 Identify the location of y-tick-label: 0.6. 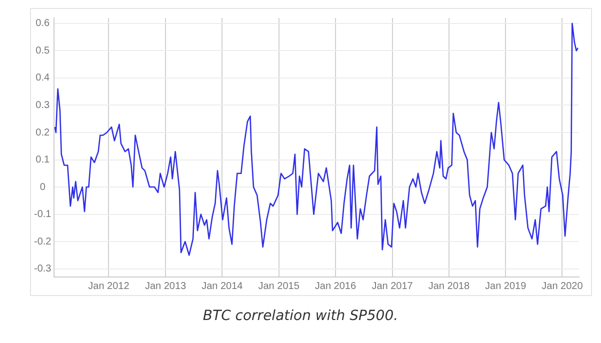
(43, 24).